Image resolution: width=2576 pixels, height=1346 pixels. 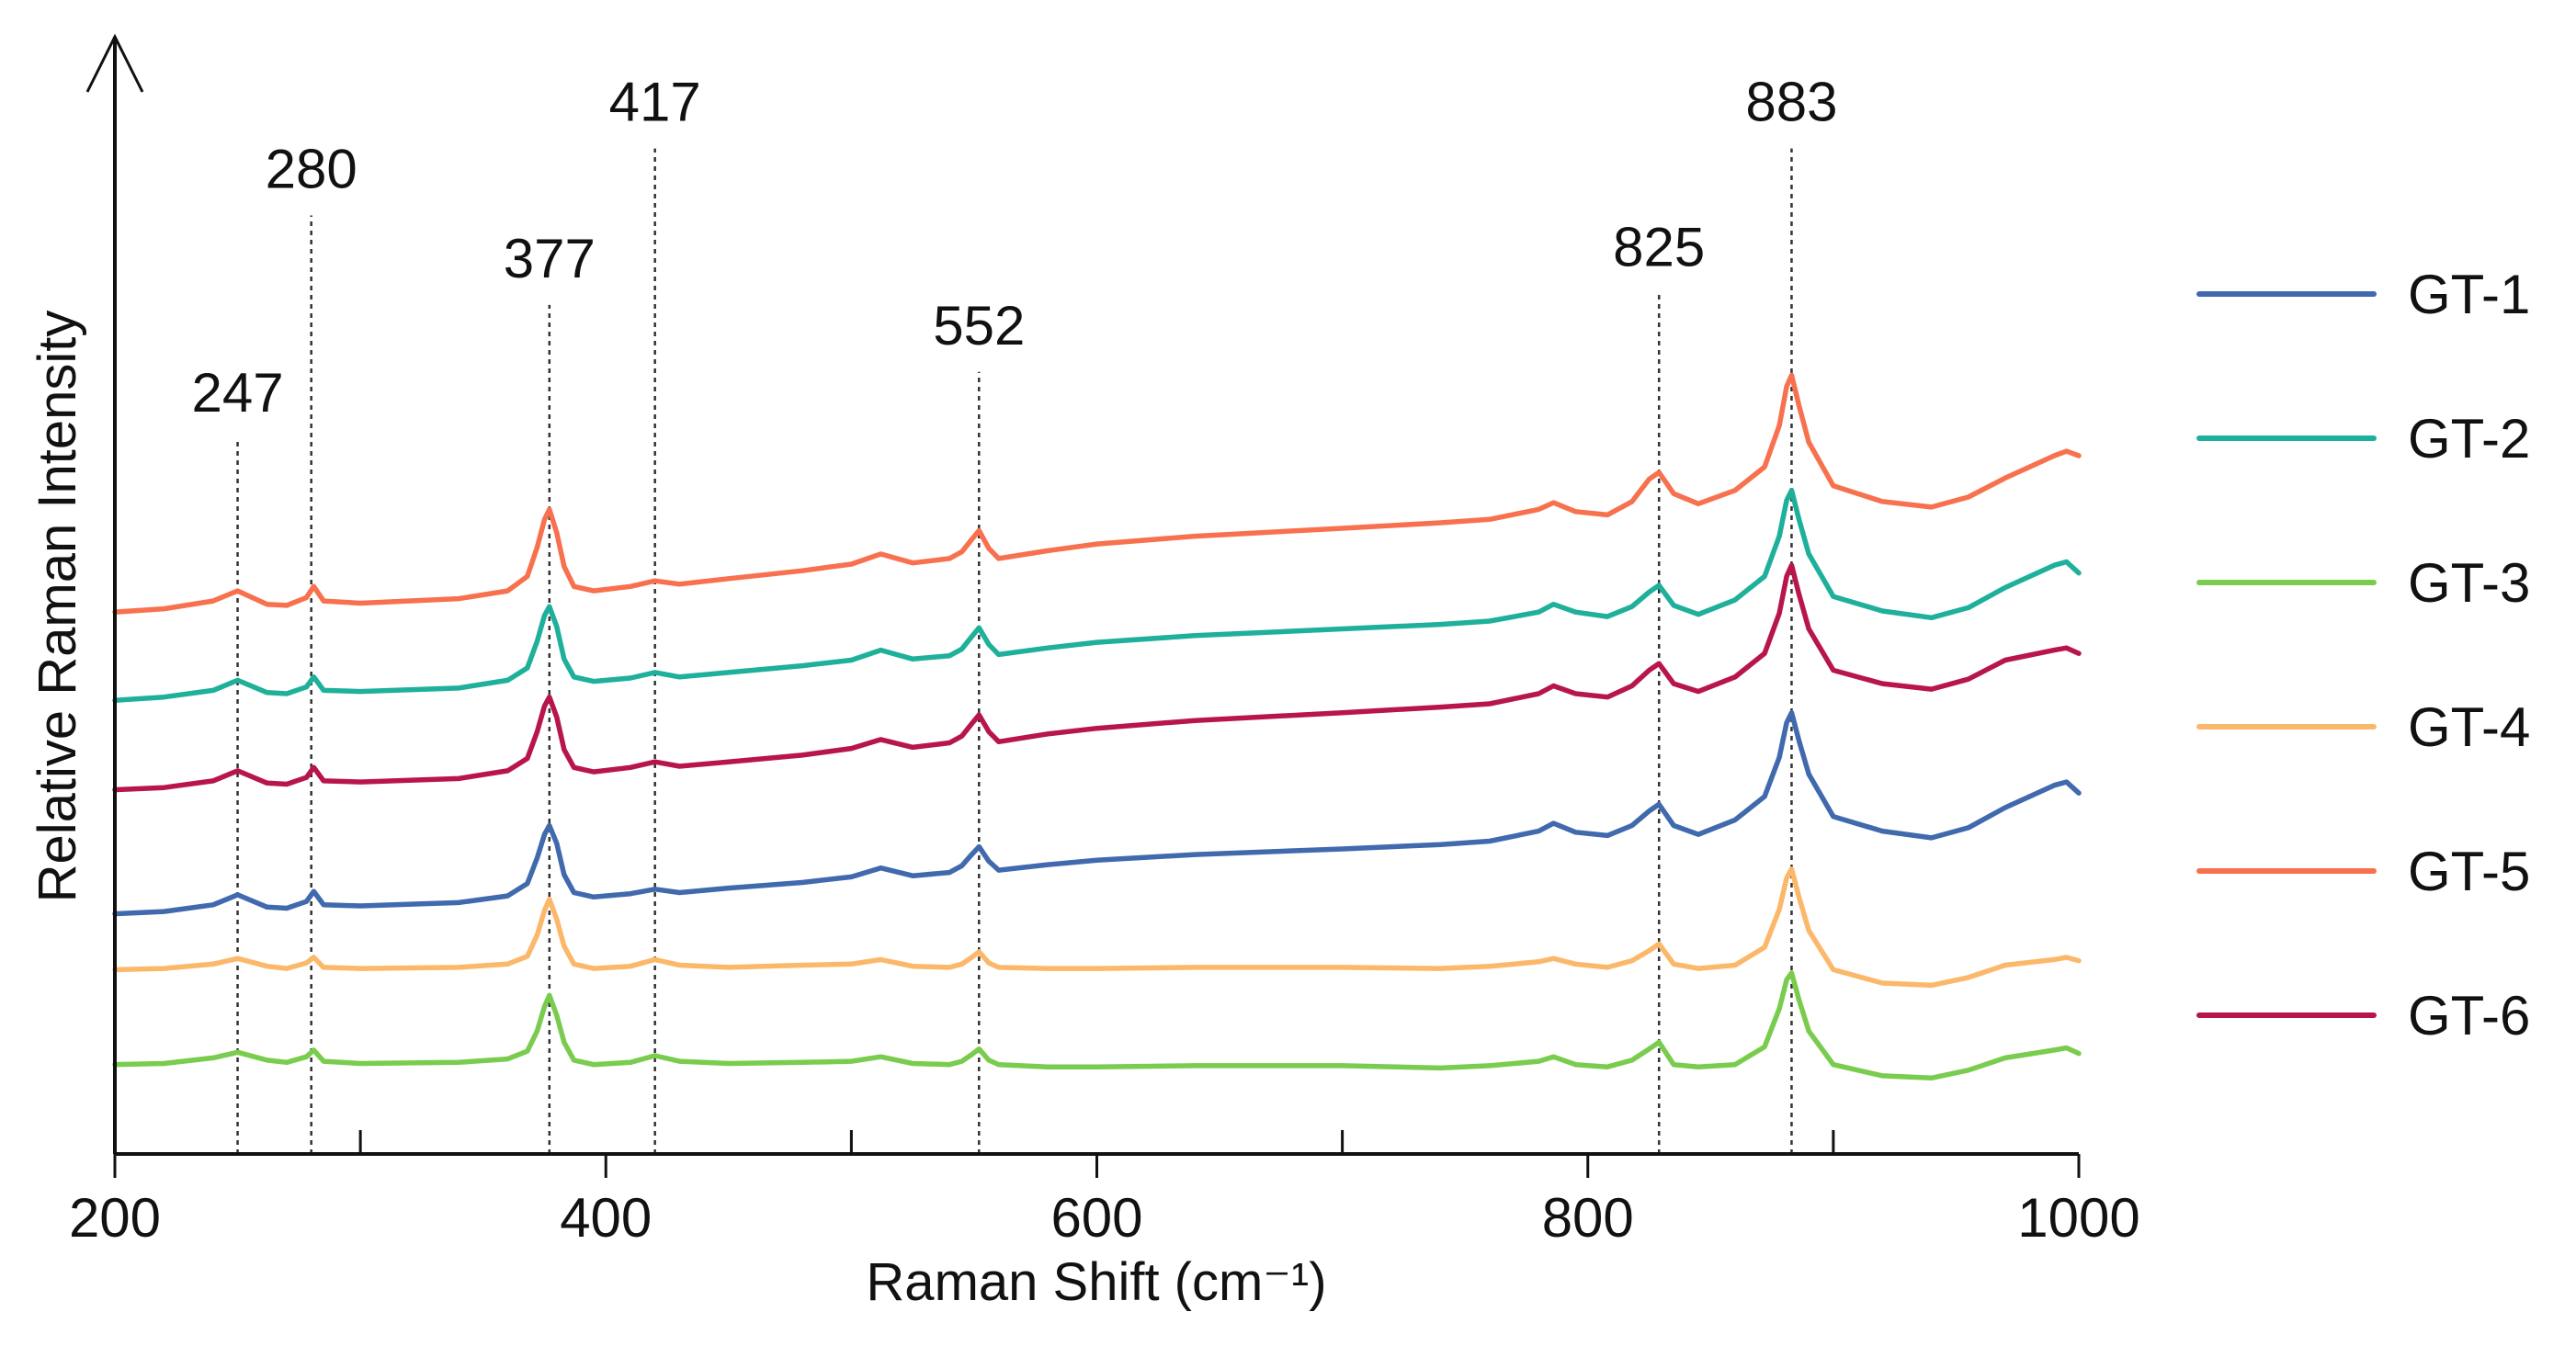 What do you see at coordinates (2469, 294) in the screenshot?
I see `legend-label-gt-1: GT-1` at bounding box center [2469, 294].